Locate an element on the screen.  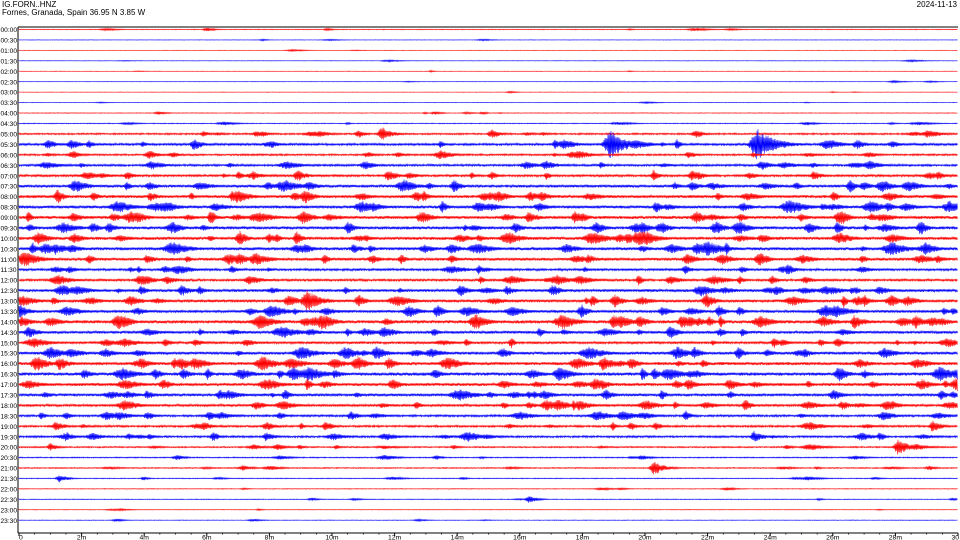
row-label: 16:00 is located at coordinates (9, 364).